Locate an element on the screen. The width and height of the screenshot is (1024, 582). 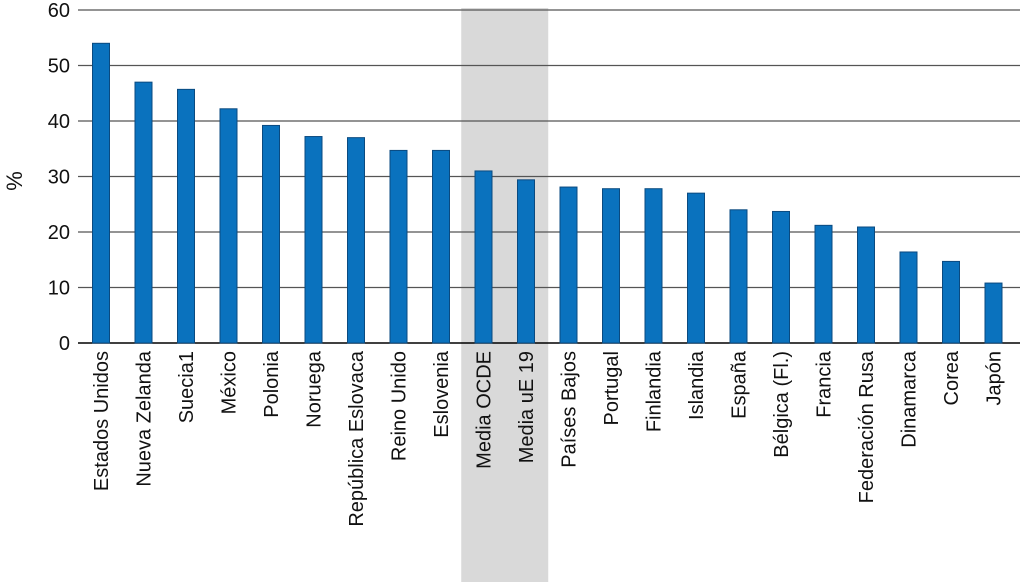
x-tick-label: España is located at coordinates (740, 384).